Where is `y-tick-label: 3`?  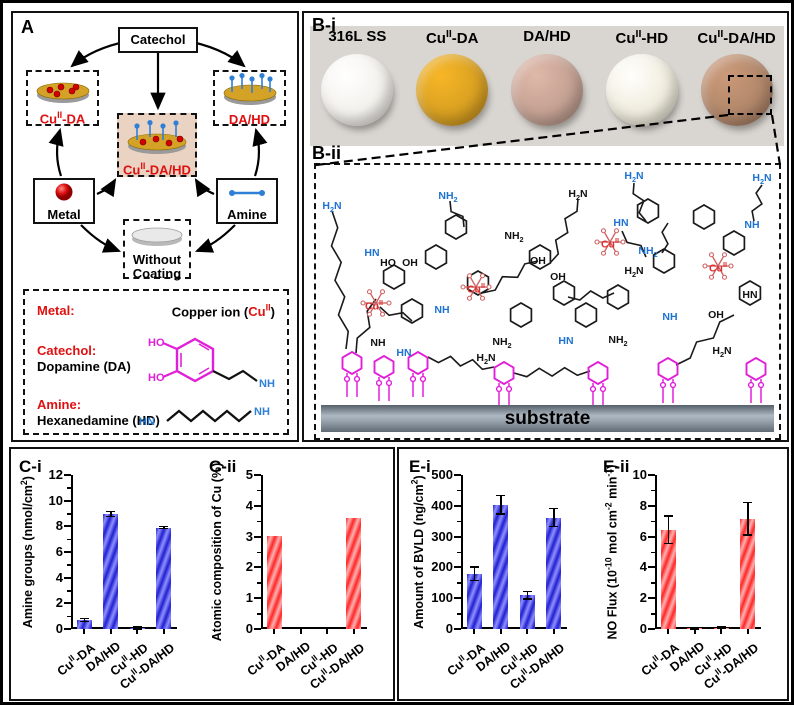
y-tick-label: 3 is located at coordinates (249, 536).